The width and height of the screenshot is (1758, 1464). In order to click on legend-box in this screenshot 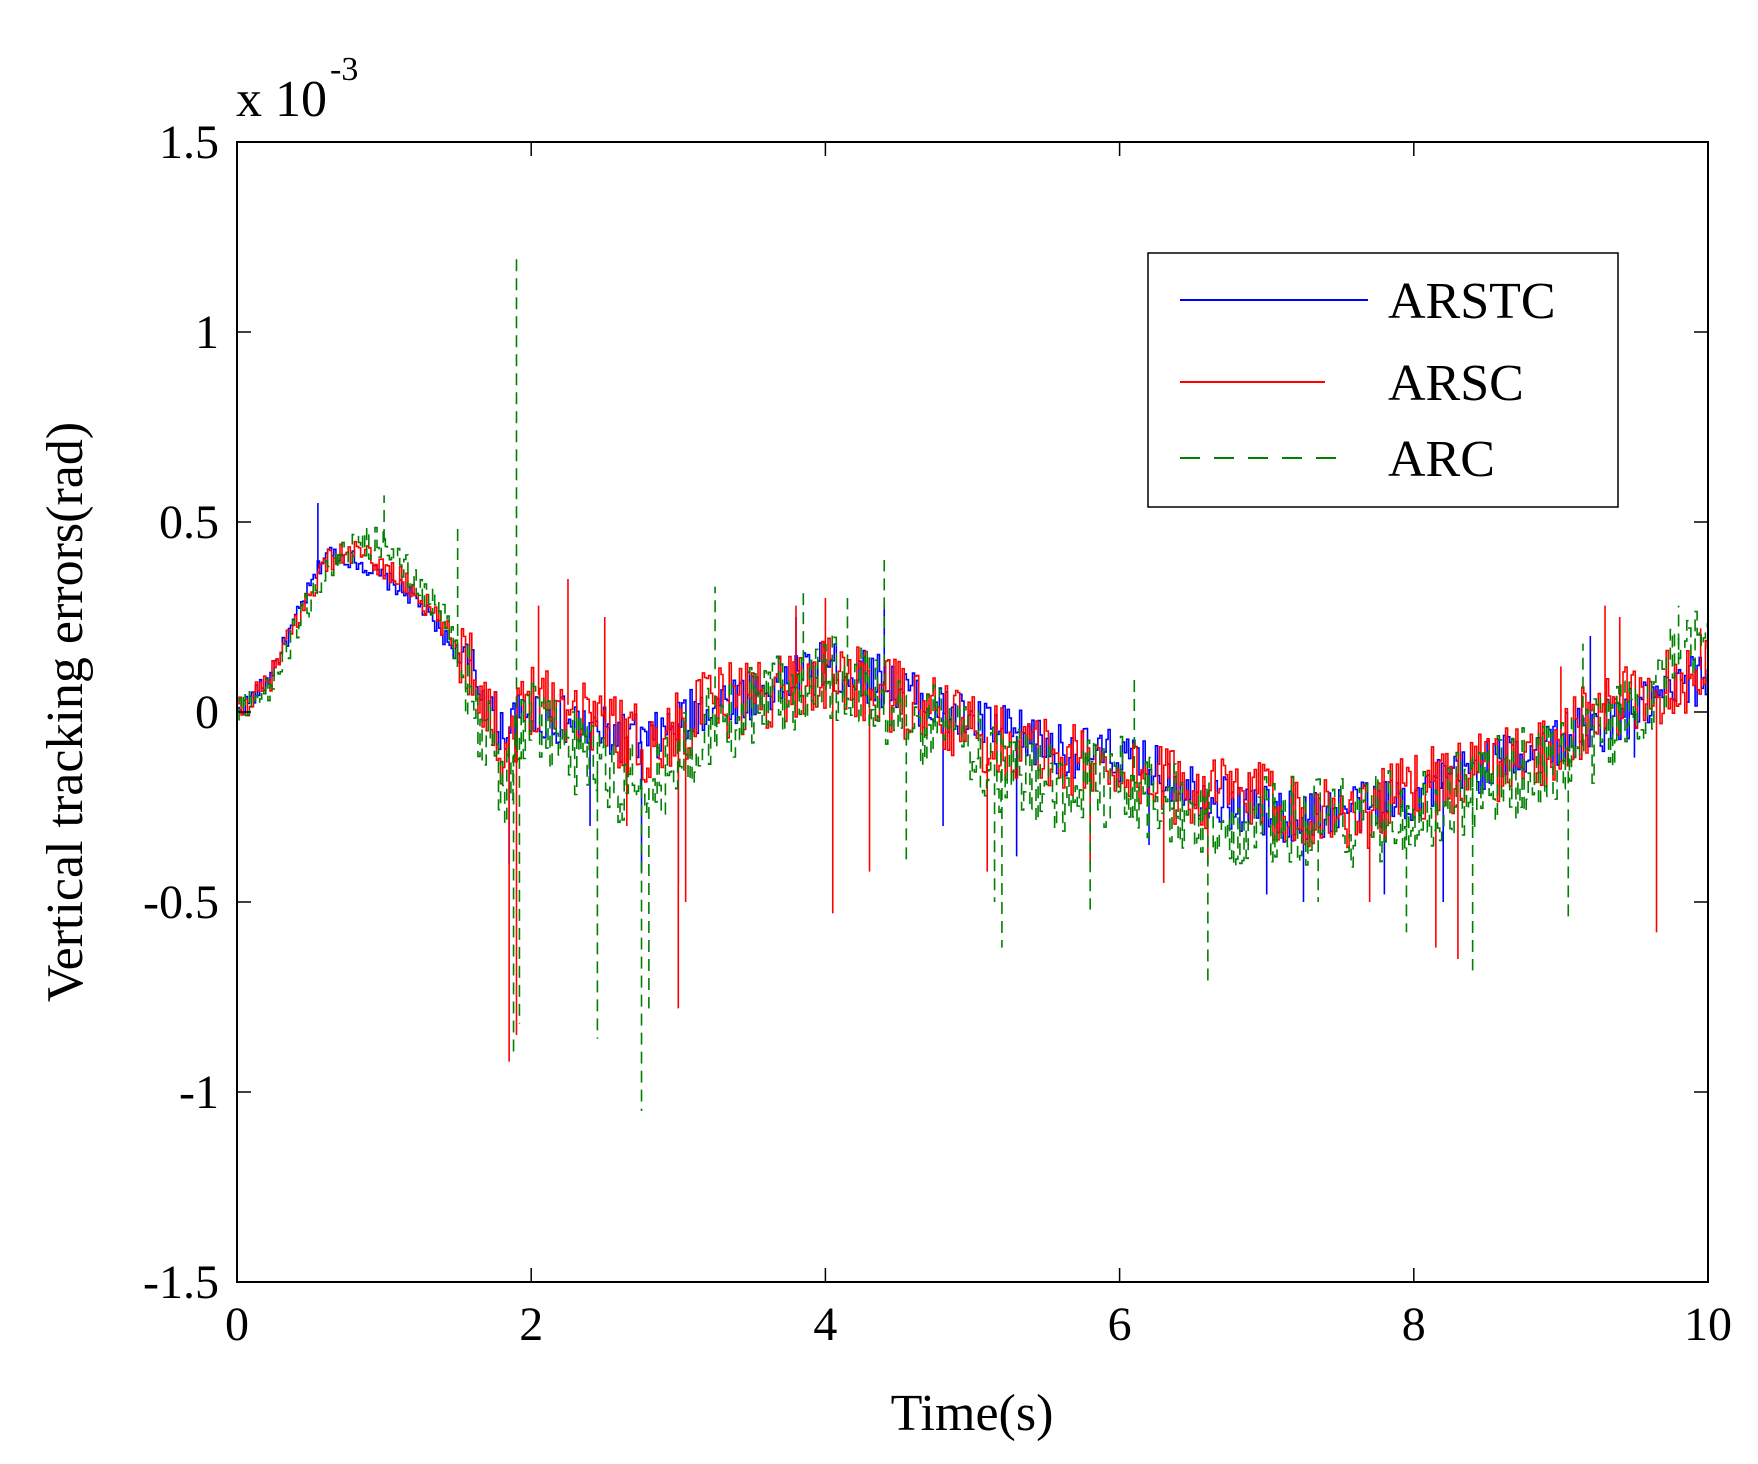, I will do `click(1383, 380)`.